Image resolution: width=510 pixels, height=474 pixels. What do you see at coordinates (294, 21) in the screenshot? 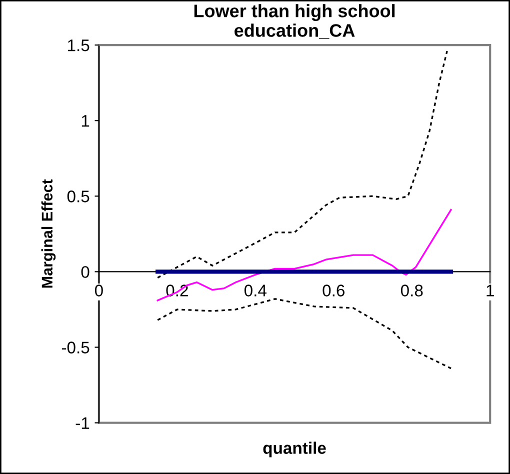
I see `chart-title: Lower than high school education_CA` at bounding box center [294, 21].